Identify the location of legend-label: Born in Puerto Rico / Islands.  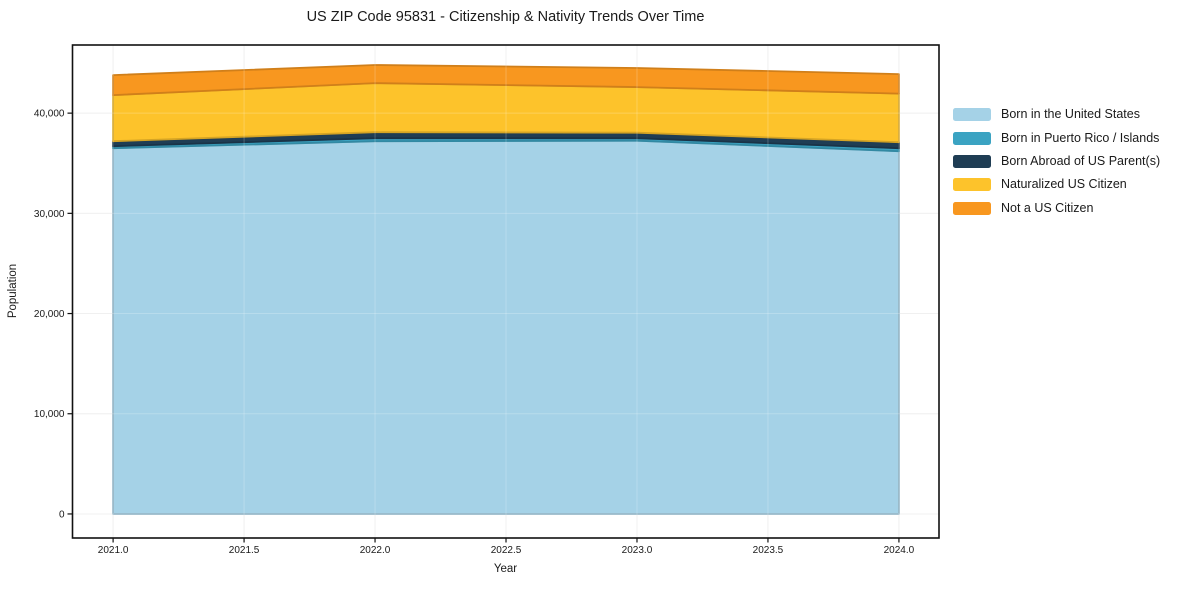
(1080, 137).